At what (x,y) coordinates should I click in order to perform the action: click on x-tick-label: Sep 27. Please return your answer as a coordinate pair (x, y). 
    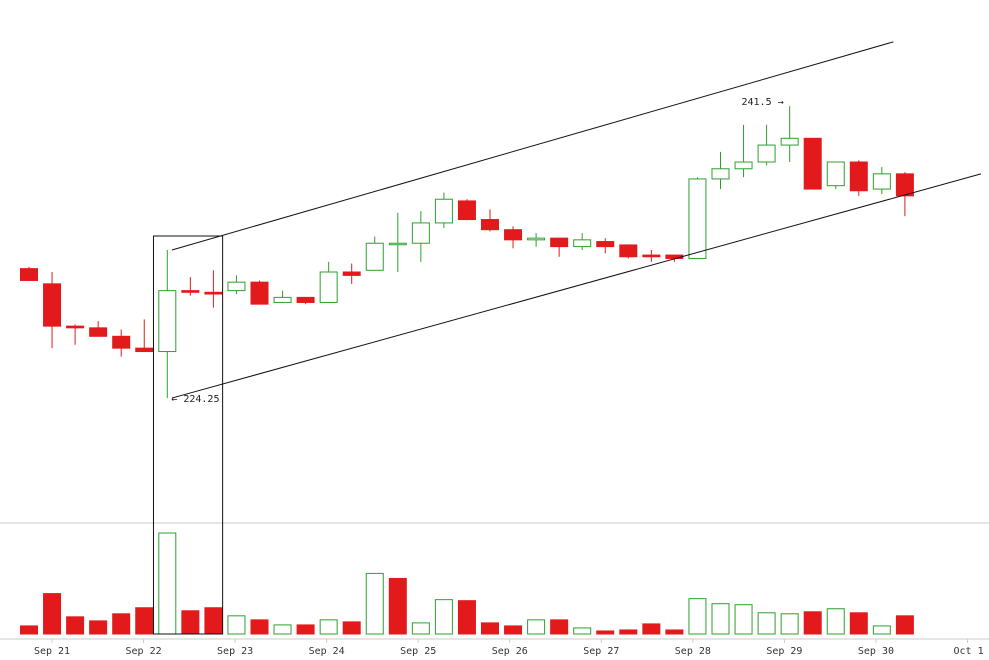
    Looking at the image, I should click on (601, 651).